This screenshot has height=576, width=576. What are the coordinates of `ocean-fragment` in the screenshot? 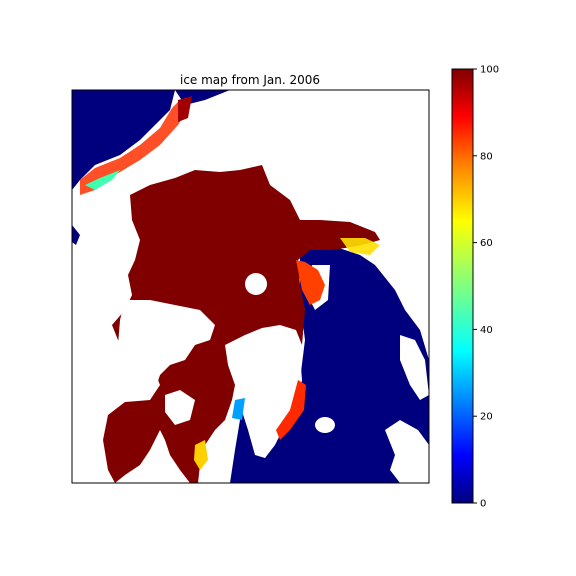 It's located at (76, 235).